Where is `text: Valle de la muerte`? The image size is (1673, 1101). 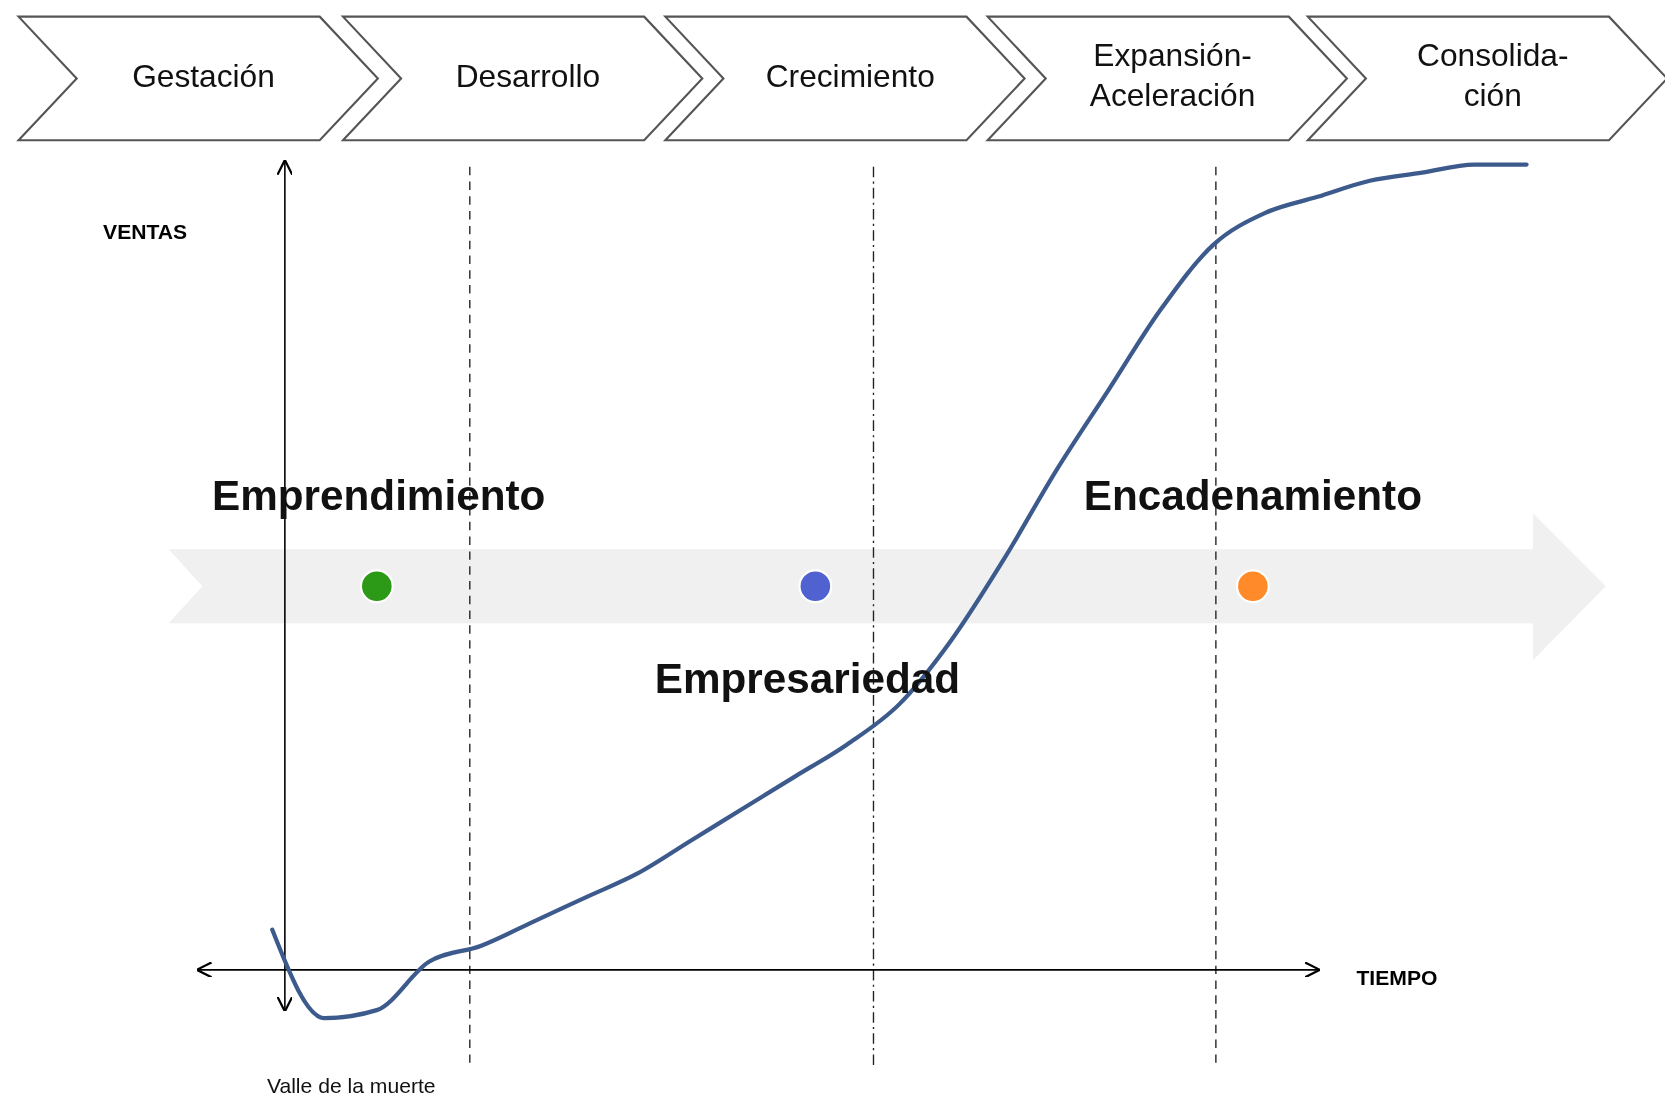
text: Valle de la muerte is located at coordinates (351, 1086).